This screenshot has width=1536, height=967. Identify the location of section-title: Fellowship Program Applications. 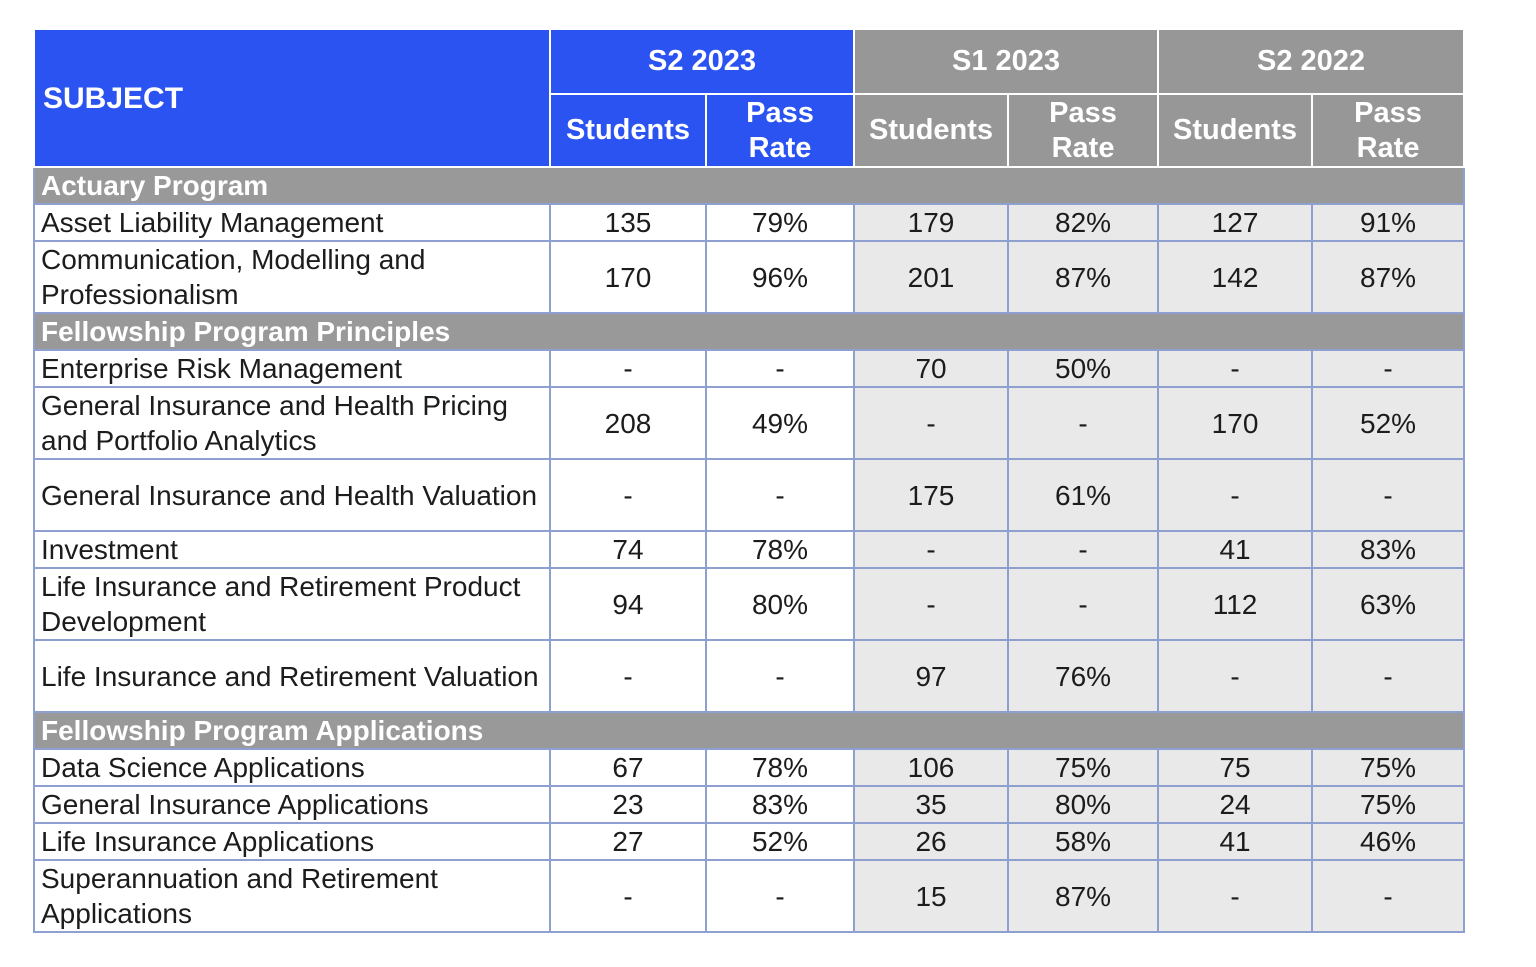
(749, 730).